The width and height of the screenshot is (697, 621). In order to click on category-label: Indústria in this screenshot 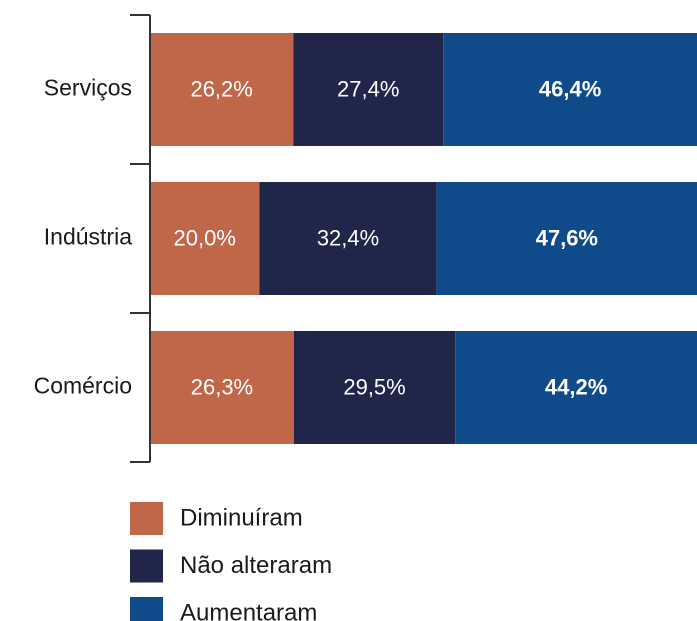, I will do `click(88, 237)`.